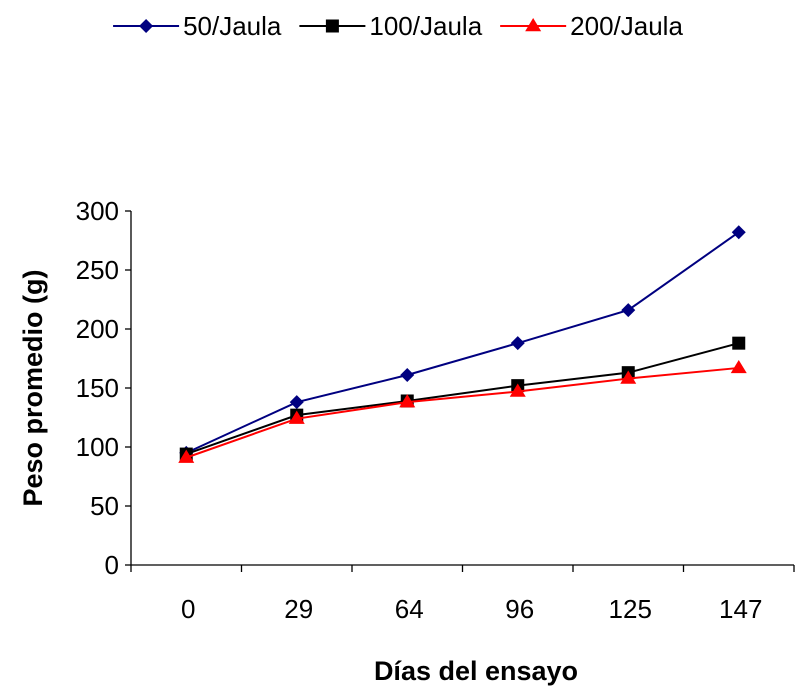  I want to click on y-tick-label: 250, so click(97, 270).